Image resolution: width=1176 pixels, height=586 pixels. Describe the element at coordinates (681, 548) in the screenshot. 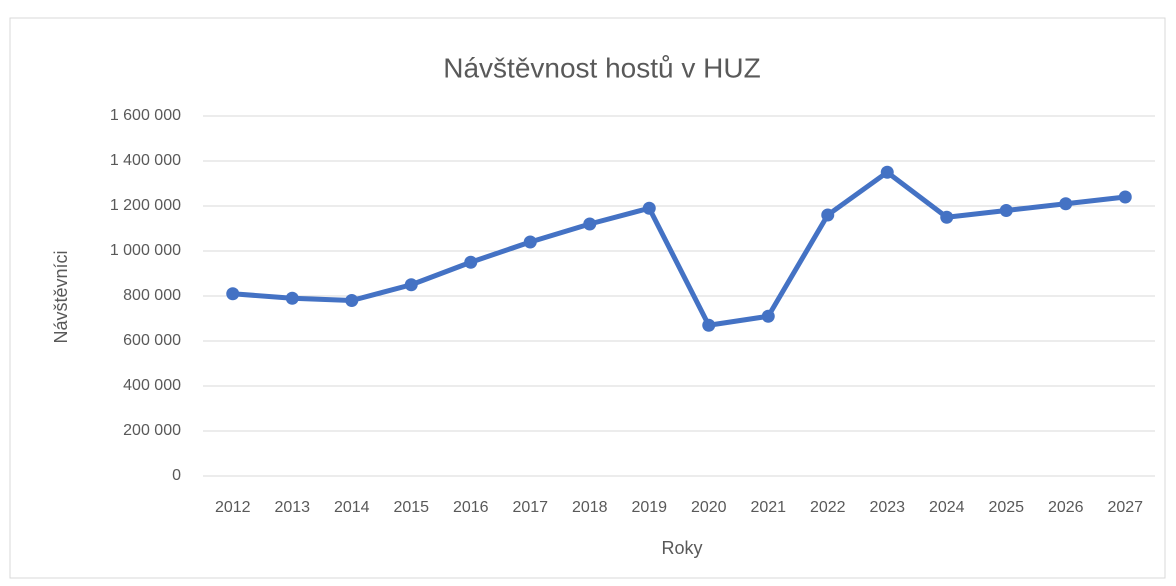

I see `x-axis-title: Roky` at that location.